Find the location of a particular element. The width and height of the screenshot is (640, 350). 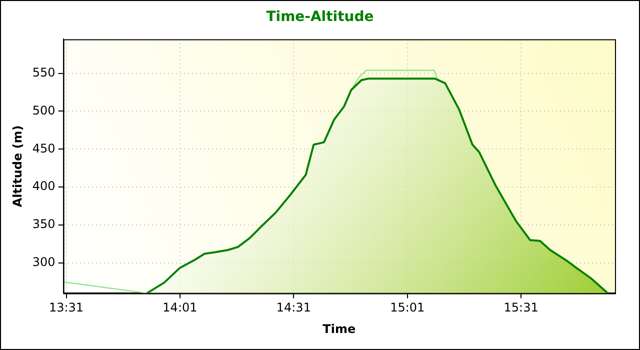

y-tick-label: 500 is located at coordinates (44, 110).